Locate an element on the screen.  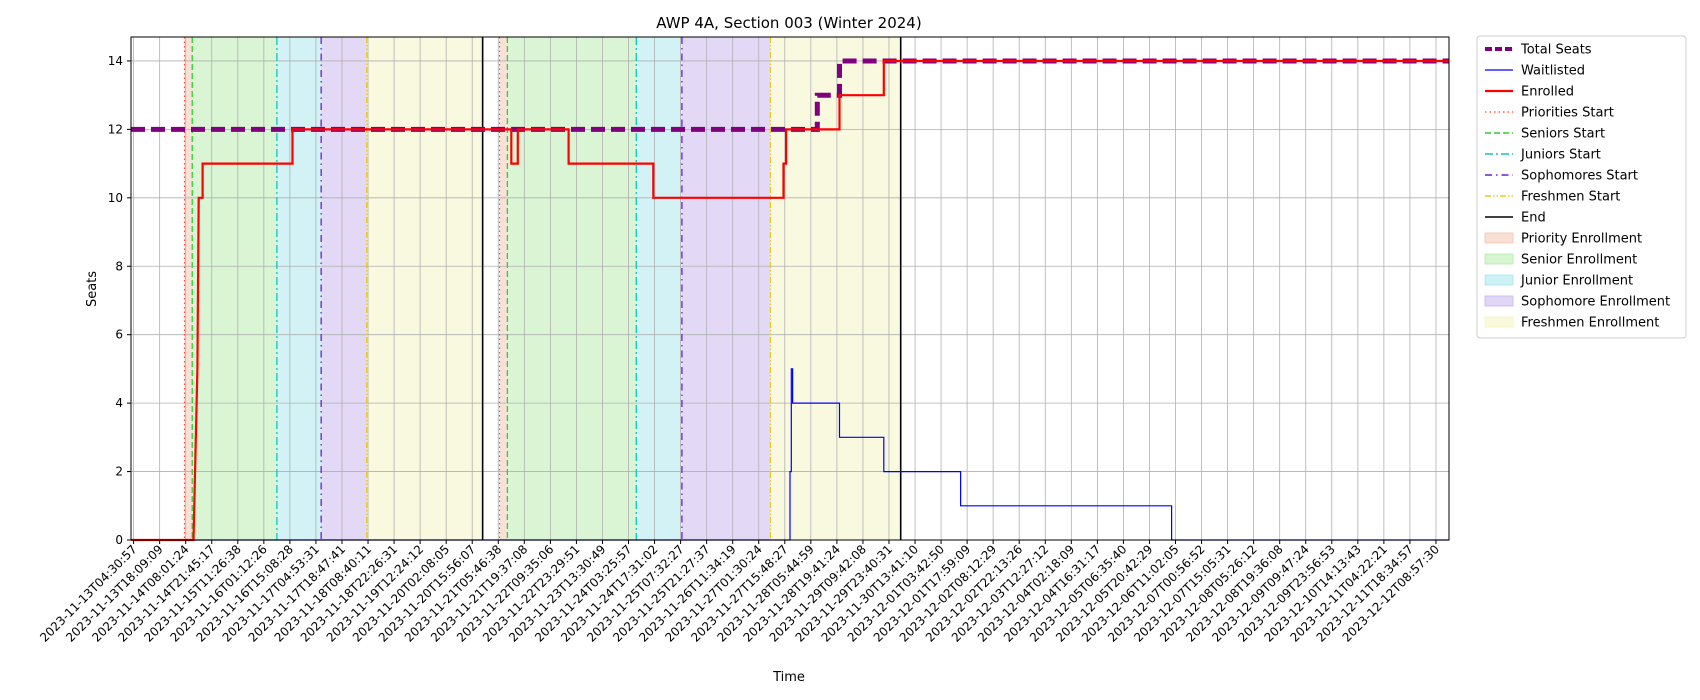
legend-label: Priority Enrollment is located at coordinates (1581, 239).